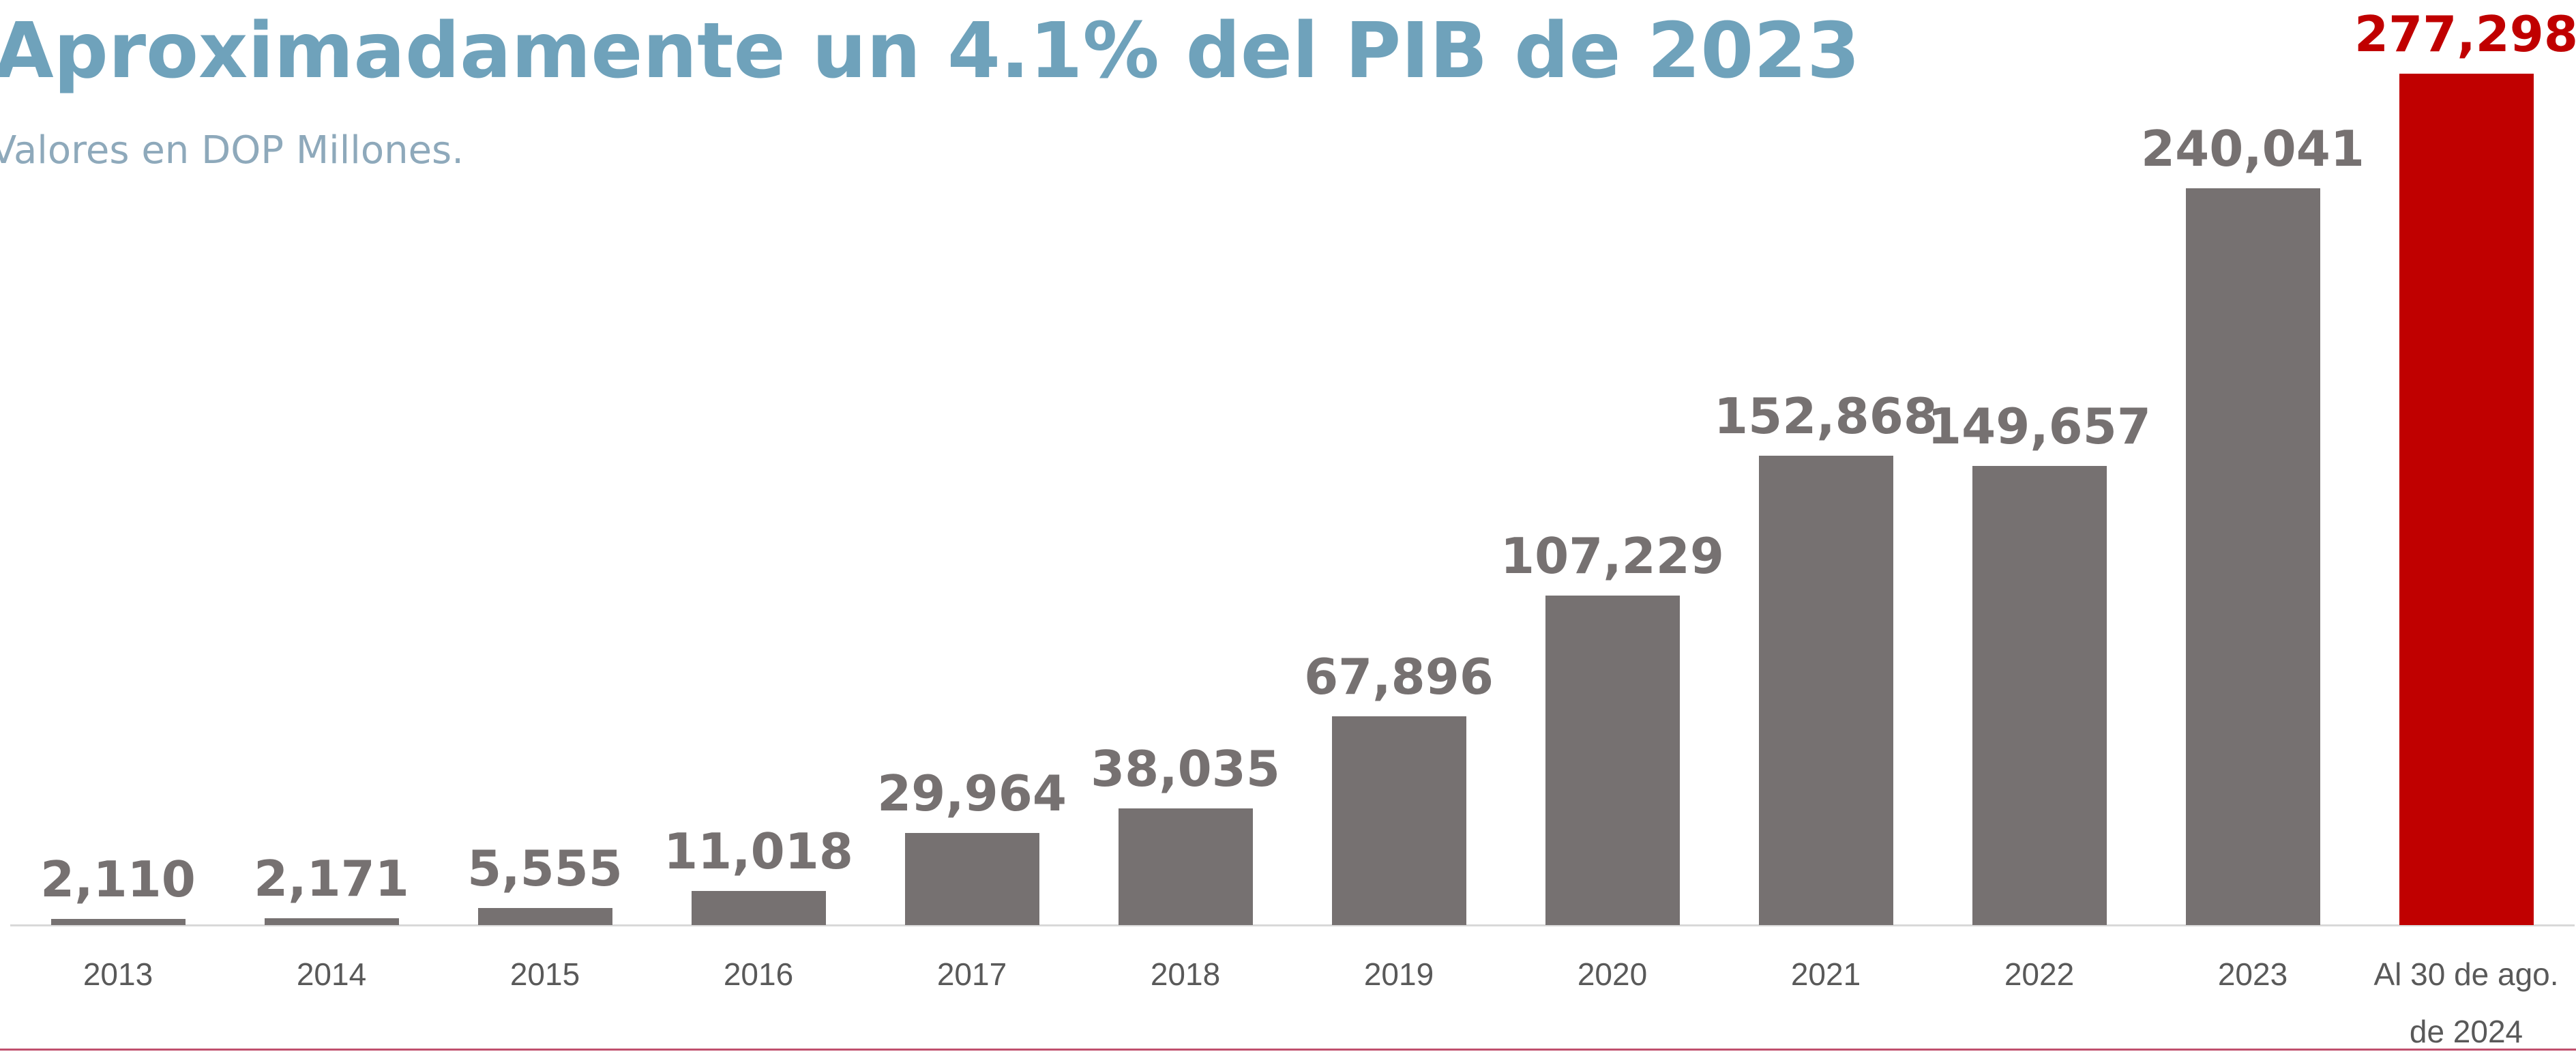  Describe the element at coordinates (544, 974) in the screenshot. I see `x-tick-label: 2015` at that location.